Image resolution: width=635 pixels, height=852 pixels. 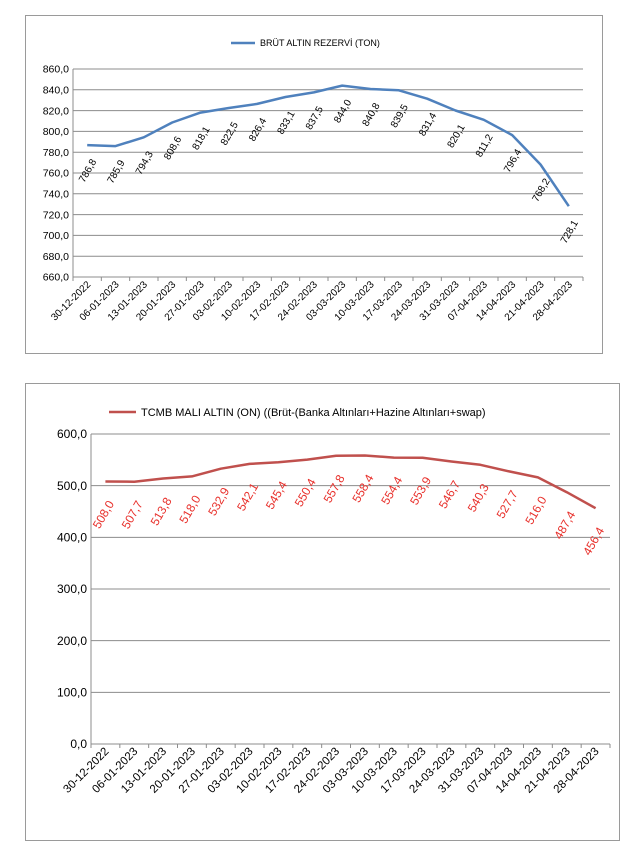 I want to click on y-tick-label: 600,0, so click(x=72, y=434).